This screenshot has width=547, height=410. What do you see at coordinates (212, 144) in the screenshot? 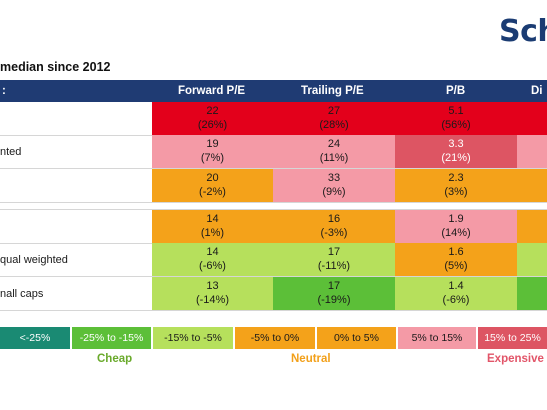
I see `cell-value: 19` at bounding box center [212, 144].